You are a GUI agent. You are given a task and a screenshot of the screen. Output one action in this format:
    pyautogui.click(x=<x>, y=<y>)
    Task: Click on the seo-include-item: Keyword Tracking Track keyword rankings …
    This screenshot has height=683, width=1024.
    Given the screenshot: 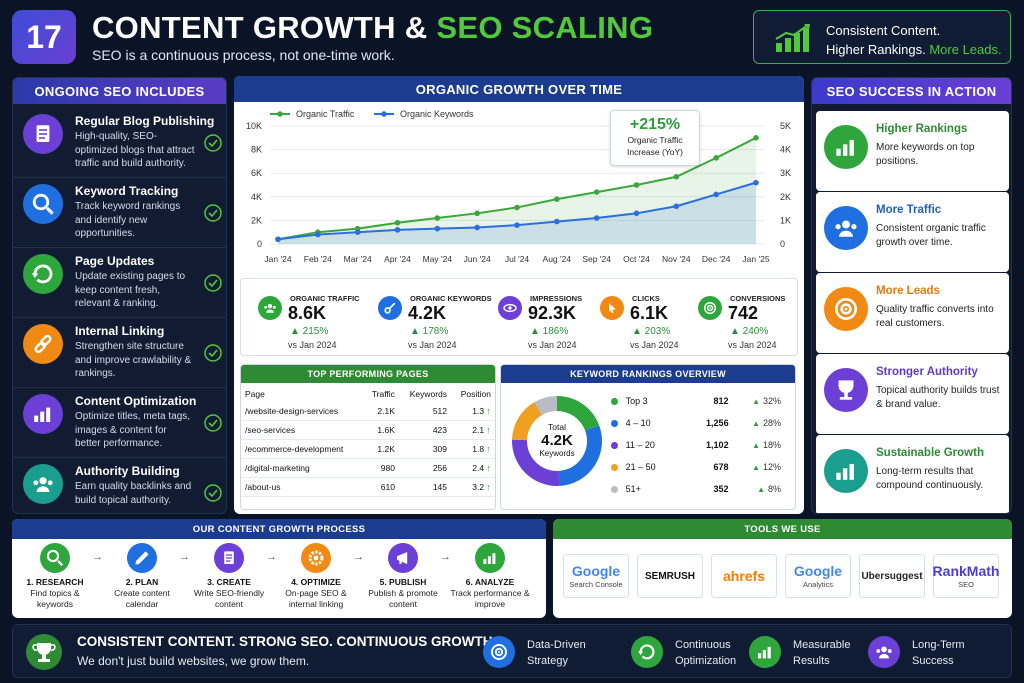 What is the action you would take?
    pyautogui.click(x=119, y=213)
    